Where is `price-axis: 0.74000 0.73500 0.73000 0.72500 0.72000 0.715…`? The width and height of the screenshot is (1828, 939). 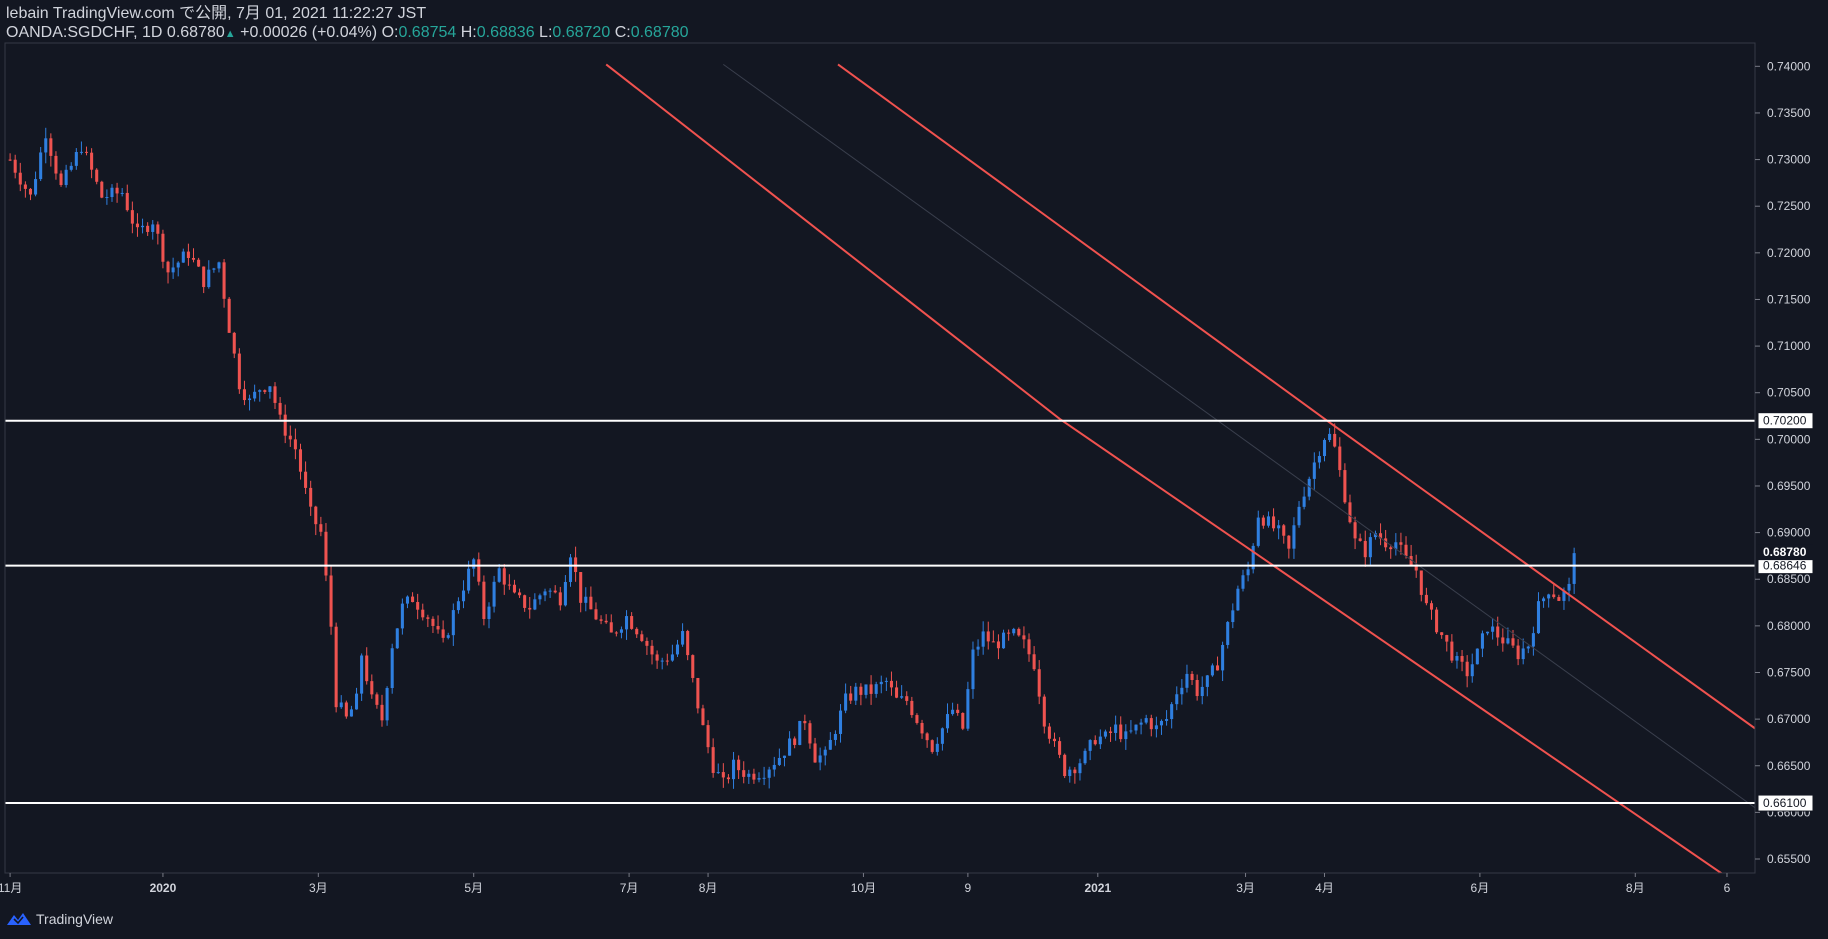
price-axis: 0.74000 0.73500 0.73000 0.72500 0.72000 0.715… is located at coordinates (1784, 462).